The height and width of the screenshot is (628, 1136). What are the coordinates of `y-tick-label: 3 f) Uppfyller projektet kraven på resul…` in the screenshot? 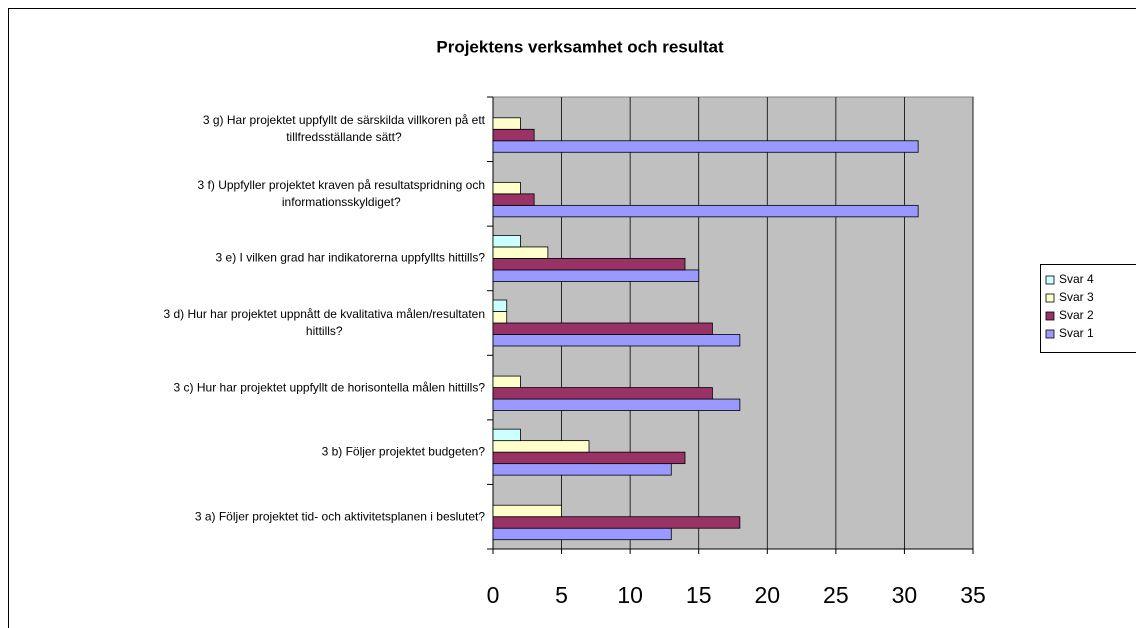 It's located at (341, 193).